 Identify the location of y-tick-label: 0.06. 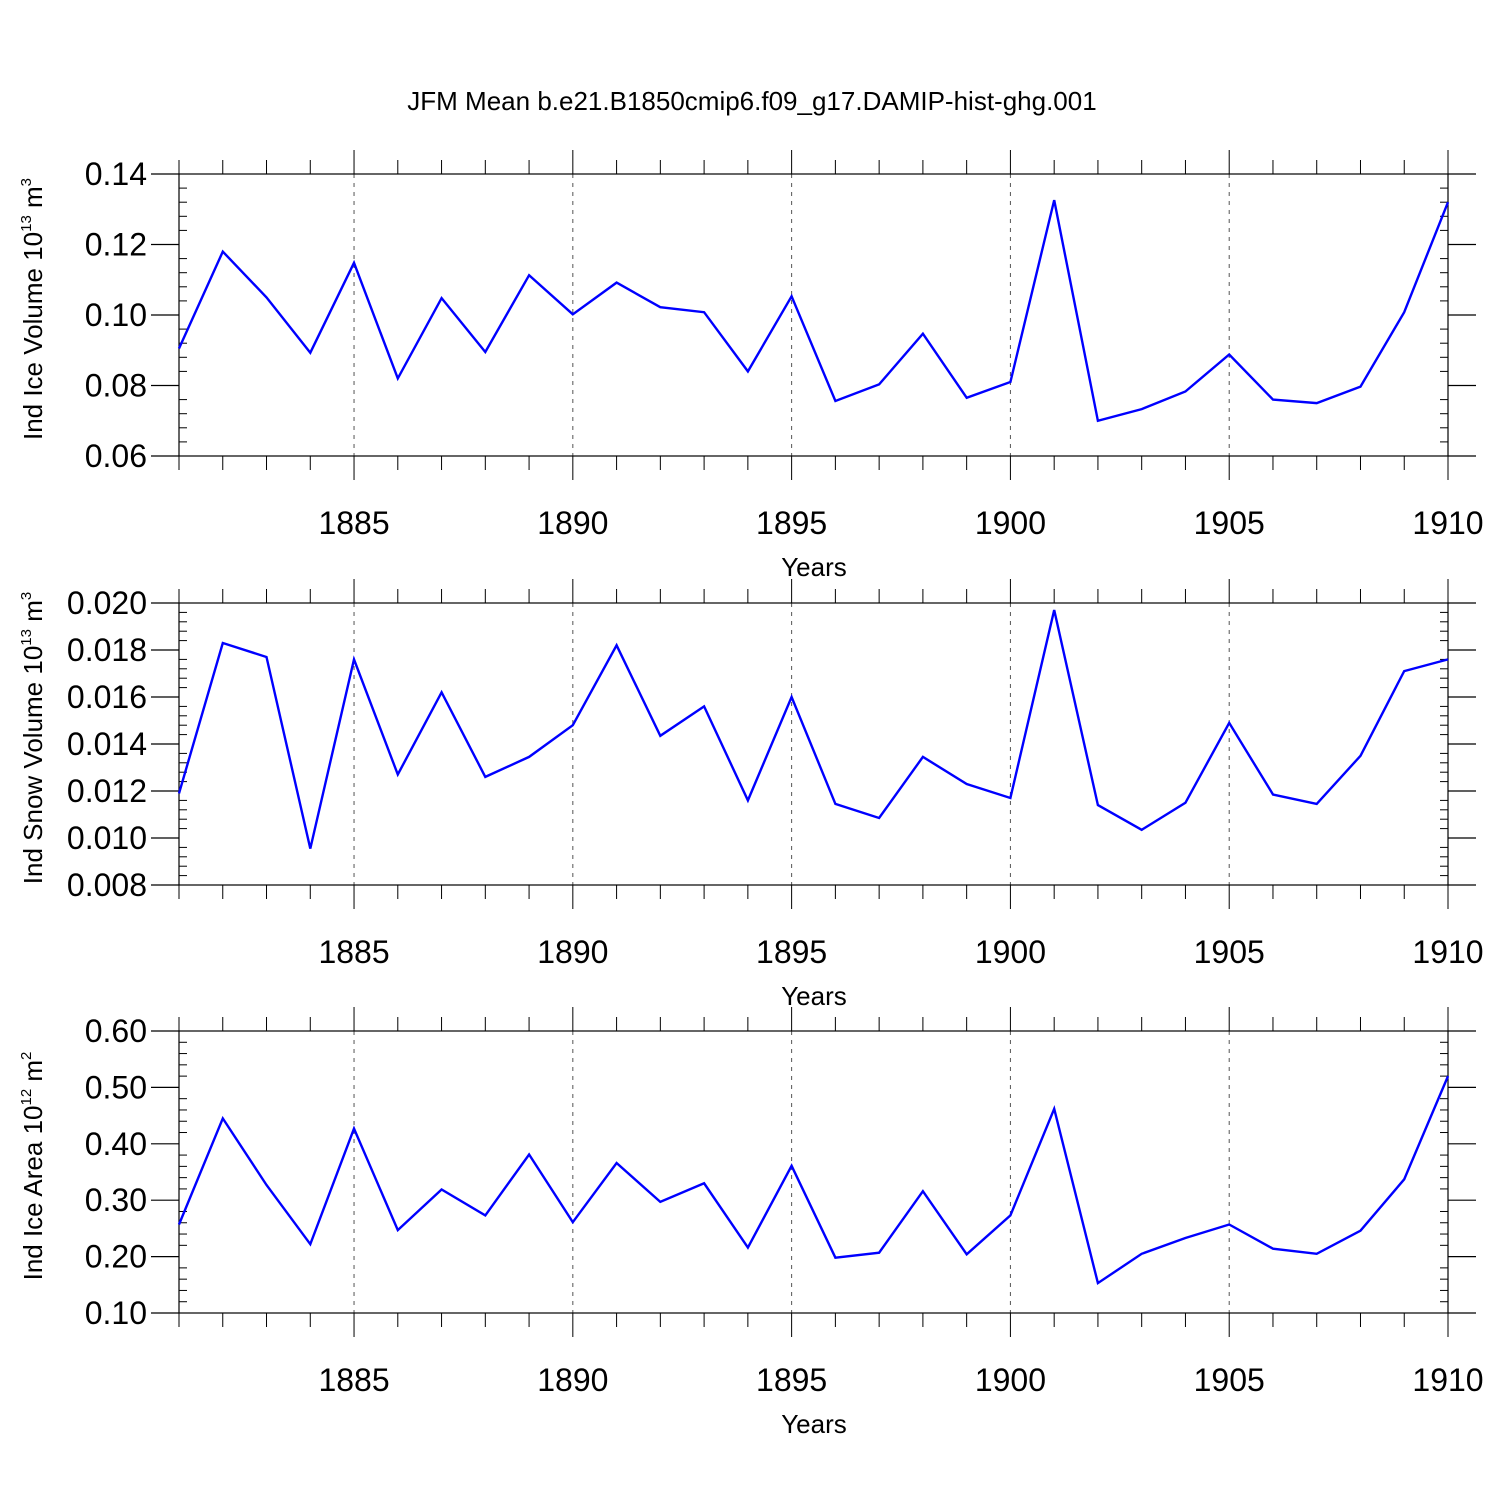
(116, 456).